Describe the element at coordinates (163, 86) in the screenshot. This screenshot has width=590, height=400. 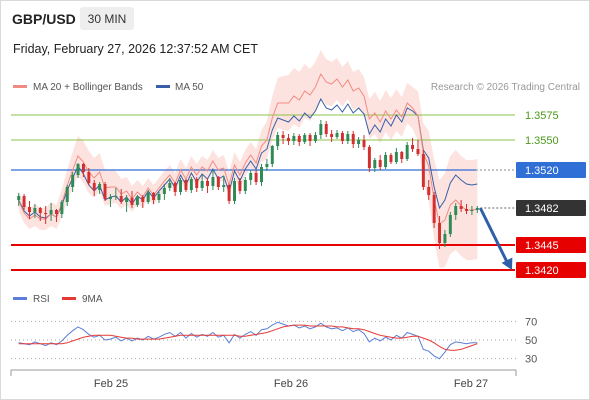
I see `ma50-legend-swatch` at that location.